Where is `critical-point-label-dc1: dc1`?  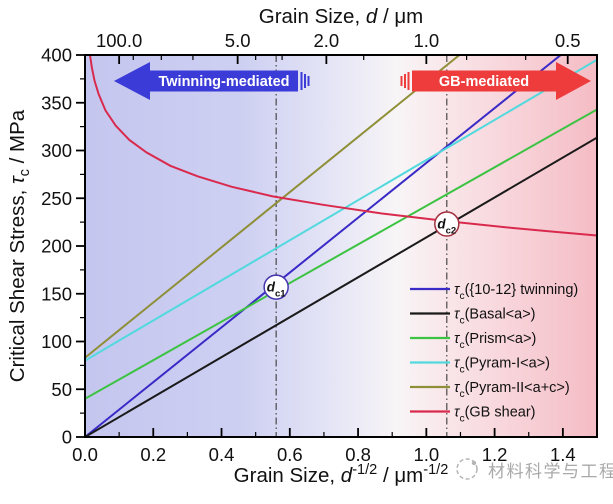
critical-point-label-dc1: dc1 is located at coordinates (277, 290).